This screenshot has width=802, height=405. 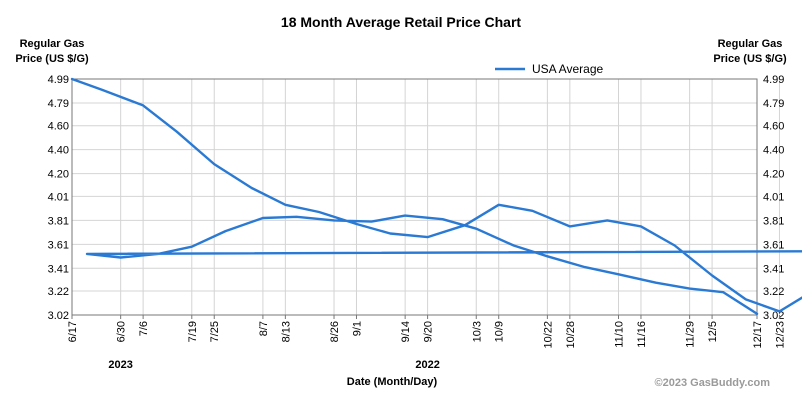 I want to click on y-axis-title-right-line2: Price (US $/G), so click(x=750, y=59).